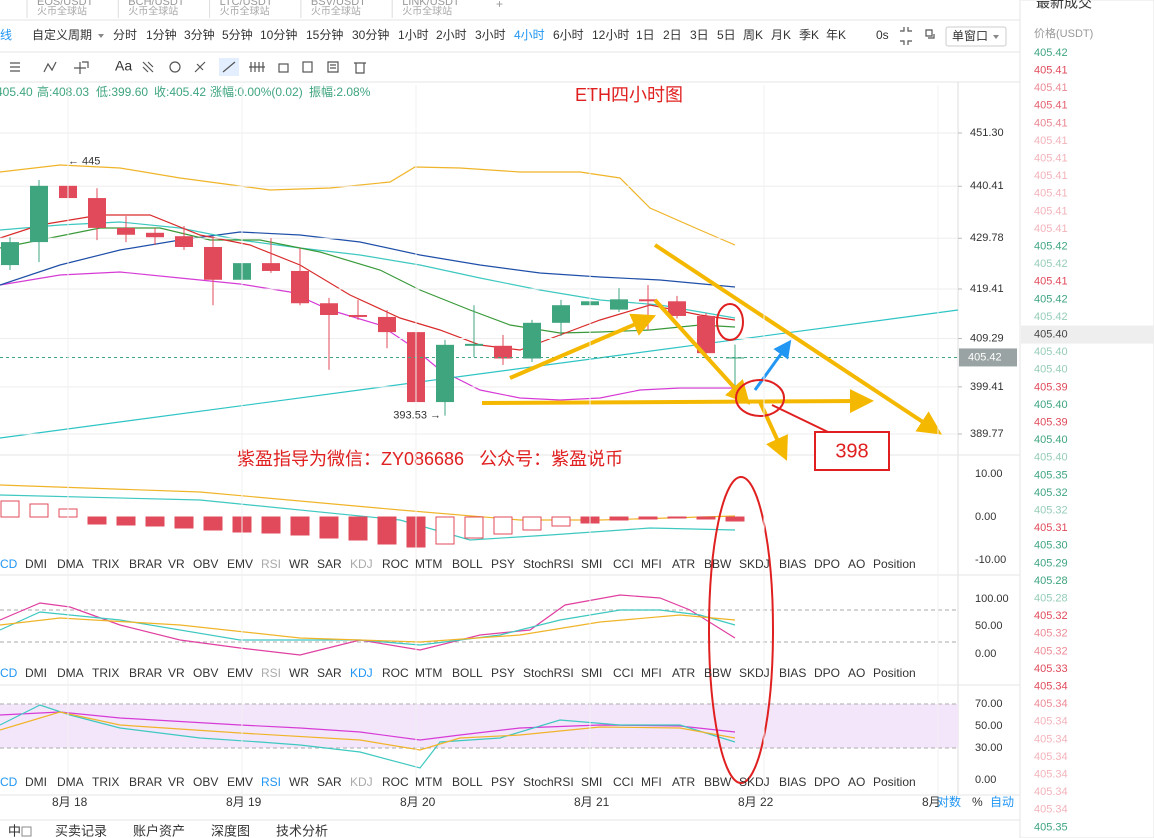 The width and height of the screenshot is (1154, 838). I want to click on add-tab: +, so click(499, 5).